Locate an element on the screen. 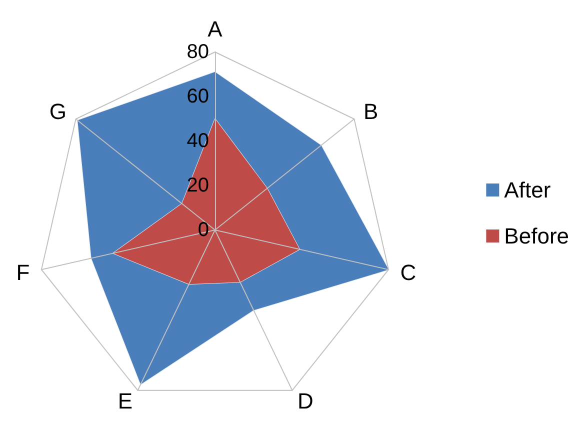 The height and width of the screenshot is (426, 584). spoke-label: C is located at coordinates (408, 272).